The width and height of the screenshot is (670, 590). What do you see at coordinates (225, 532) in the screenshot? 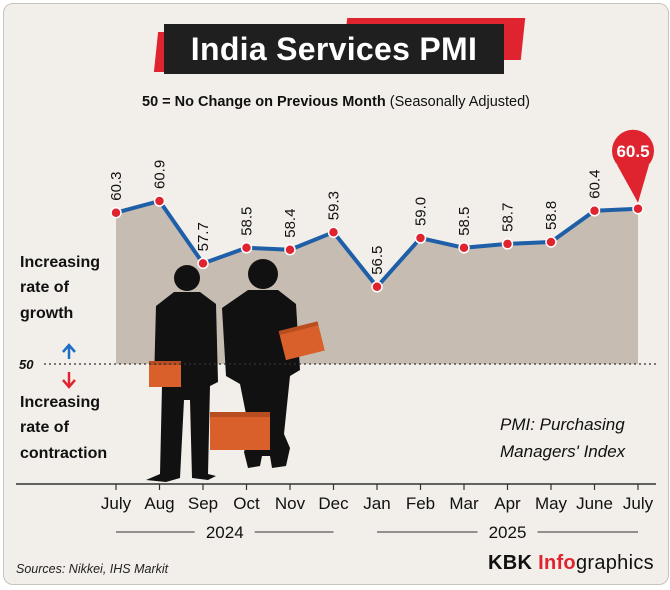
I see `year-label: 2024` at bounding box center [225, 532].